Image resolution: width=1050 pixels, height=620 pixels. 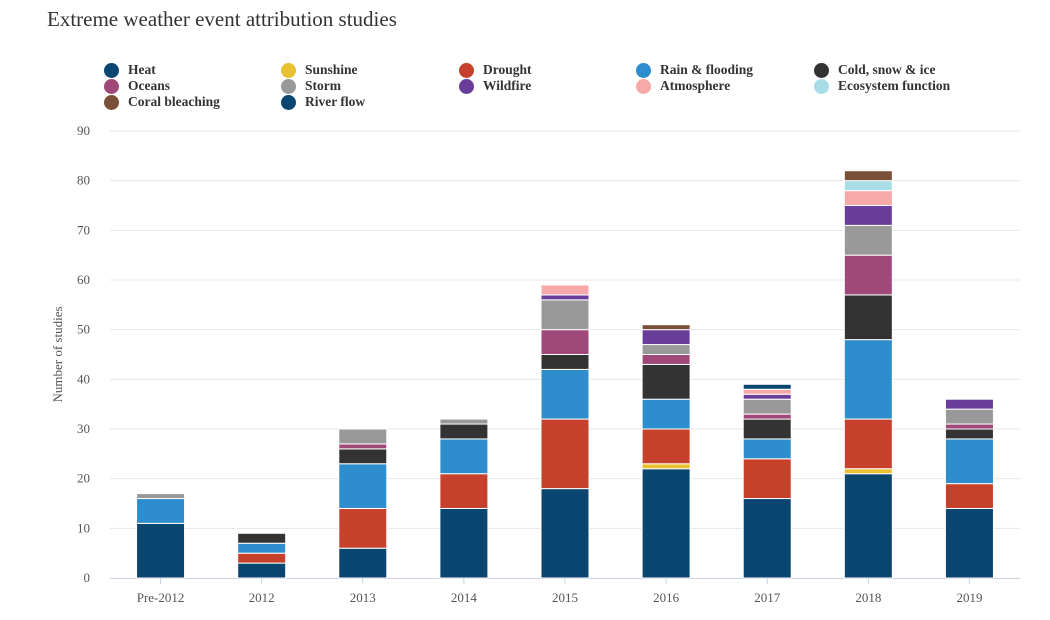 What do you see at coordinates (666, 597) in the screenshot?
I see `x-tick-label: 2016` at bounding box center [666, 597].